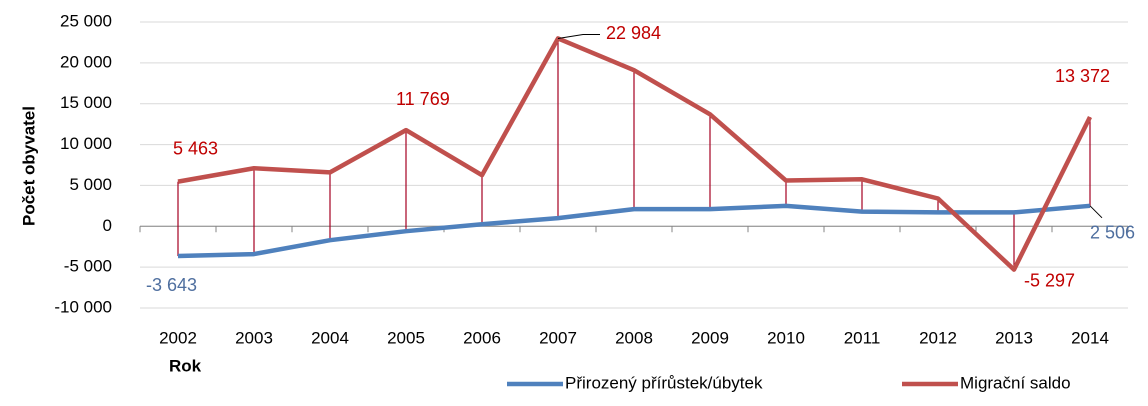  Describe the element at coordinates (171, 285) in the screenshot. I see `data-label: -3 643` at that location.